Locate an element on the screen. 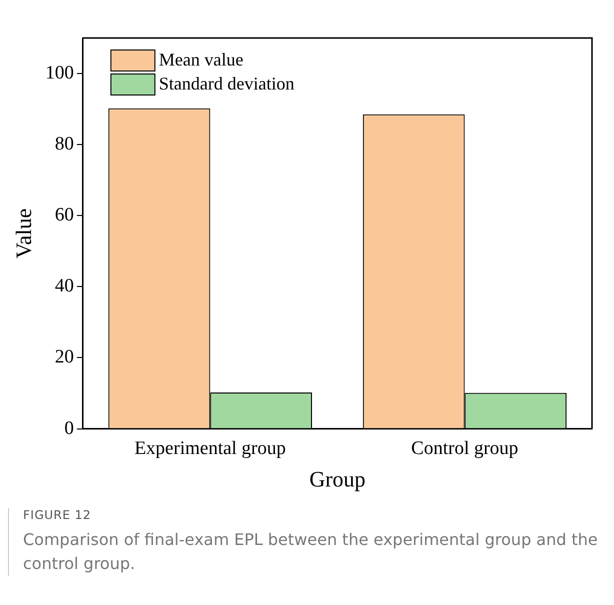 The width and height of the screenshot is (614, 605). legend-label: Standard deviation is located at coordinates (226, 84).